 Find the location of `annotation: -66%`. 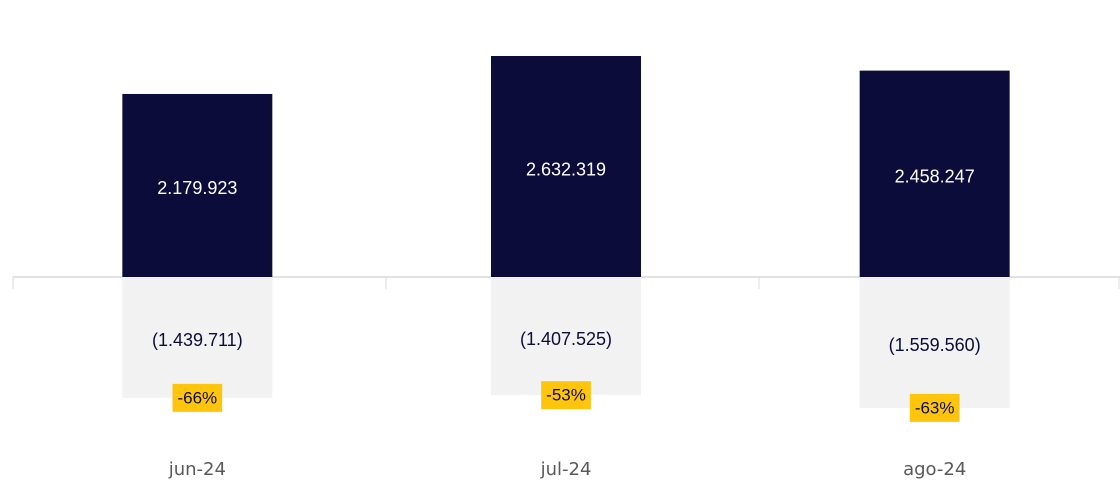

annotation: -66% is located at coordinates (197, 397).